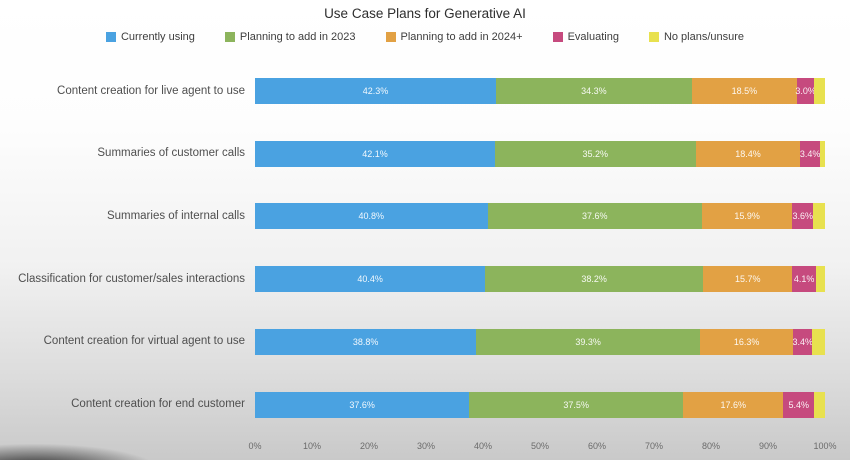 The width and height of the screenshot is (850, 460). I want to click on legend-label: Planning to add in 2024+, so click(461, 37).